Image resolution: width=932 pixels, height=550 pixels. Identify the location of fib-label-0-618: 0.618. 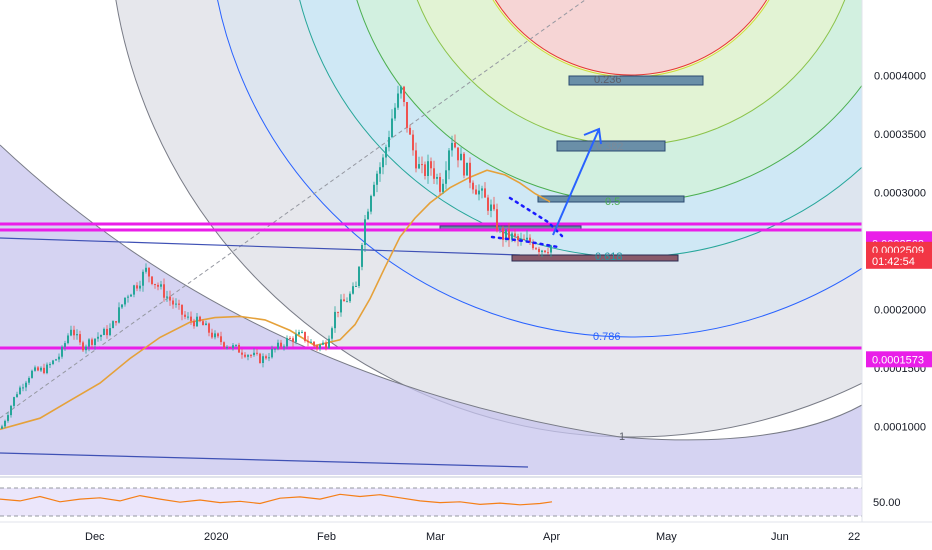
(609, 257).